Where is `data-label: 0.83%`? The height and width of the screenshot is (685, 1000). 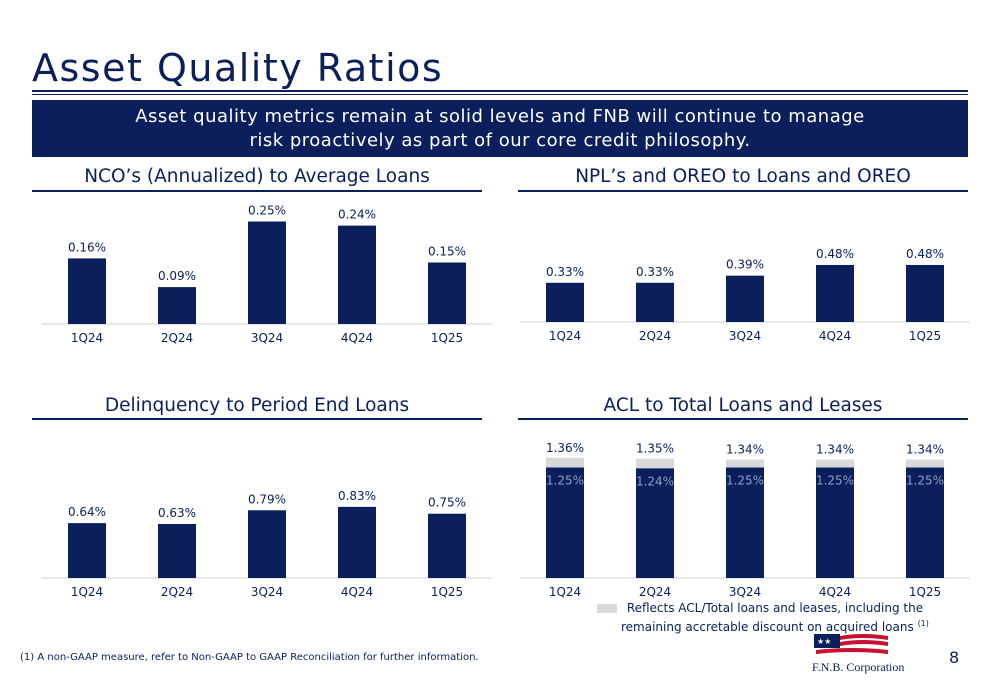 data-label: 0.83% is located at coordinates (357, 496).